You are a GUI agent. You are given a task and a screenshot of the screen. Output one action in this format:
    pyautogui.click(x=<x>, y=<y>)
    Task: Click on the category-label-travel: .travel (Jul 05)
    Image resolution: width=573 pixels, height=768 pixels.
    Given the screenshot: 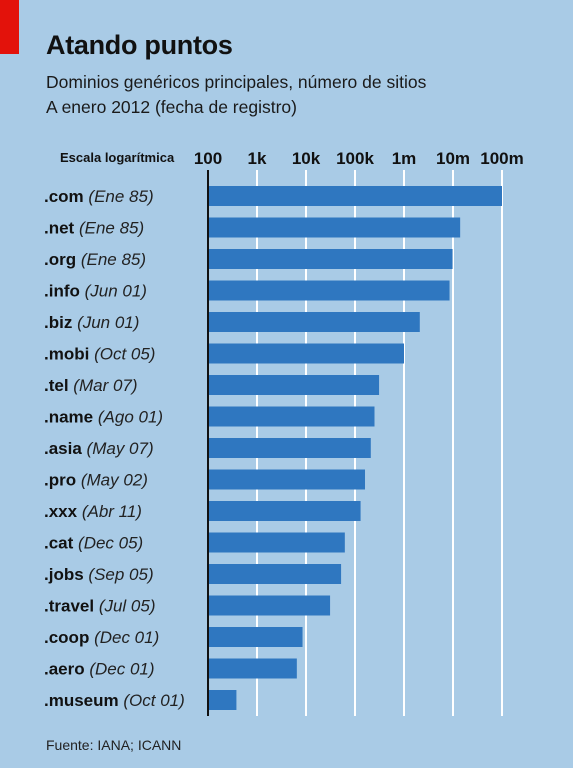 What is the action you would take?
    pyautogui.click(x=100, y=606)
    